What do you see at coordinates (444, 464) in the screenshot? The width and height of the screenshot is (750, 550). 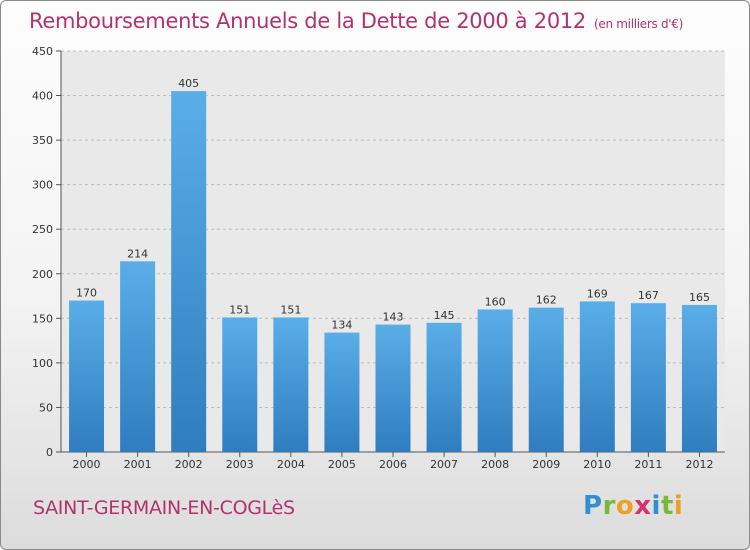 I see `x-tick-label: 2007` at bounding box center [444, 464].